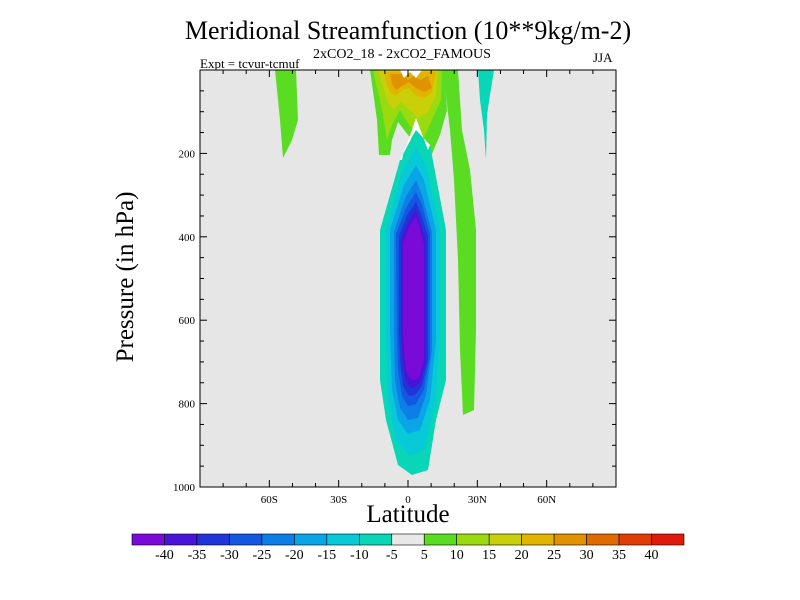 The width and height of the screenshot is (800, 600). Describe the element at coordinates (408, 548) in the screenshot. I see `colorbar: -40 -35 -30 -25 -20 -15 -10 -5 5 10 15 20 25 30 35 40` at that location.